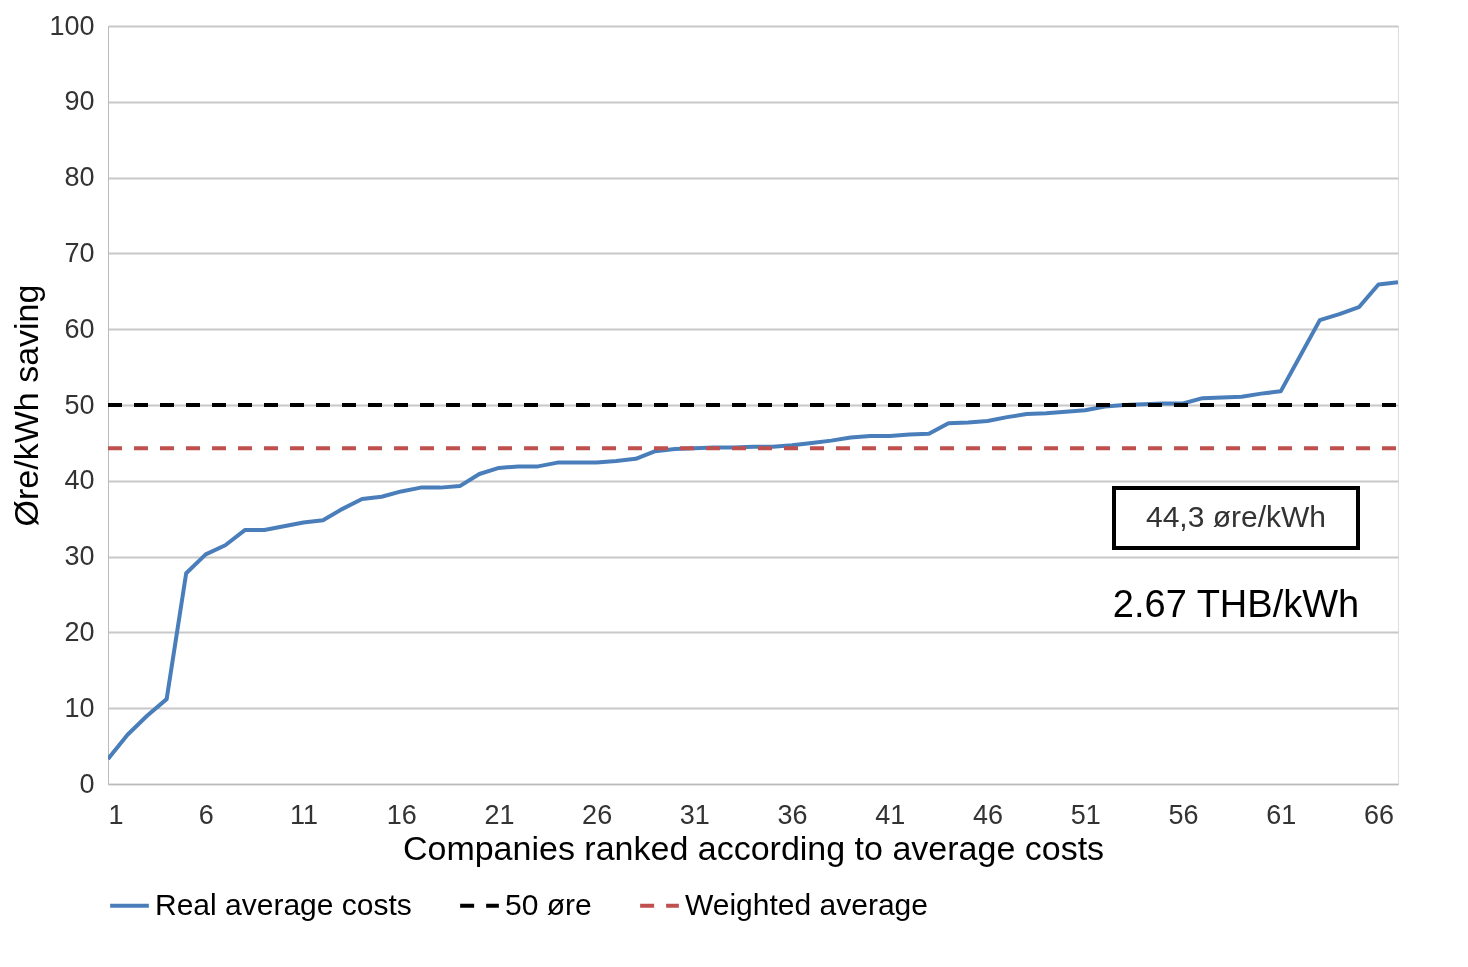 The image size is (1468, 967). Describe the element at coordinates (79, 404) in the screenshot. I see `y-tick-label: 50` at that location.